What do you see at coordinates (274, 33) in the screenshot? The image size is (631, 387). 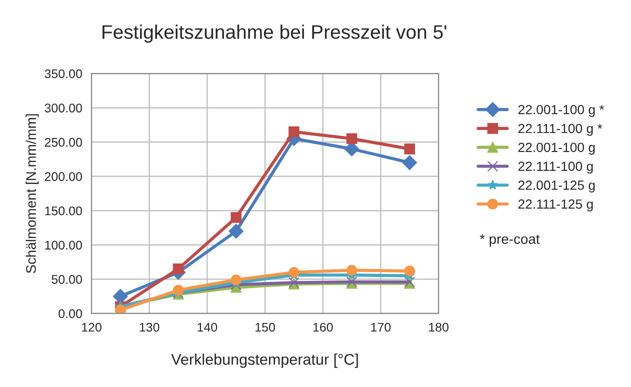 I see `chart-title: Festigkeitszunahme bei Presszeit von 5'` at bounding box center [274, 33].